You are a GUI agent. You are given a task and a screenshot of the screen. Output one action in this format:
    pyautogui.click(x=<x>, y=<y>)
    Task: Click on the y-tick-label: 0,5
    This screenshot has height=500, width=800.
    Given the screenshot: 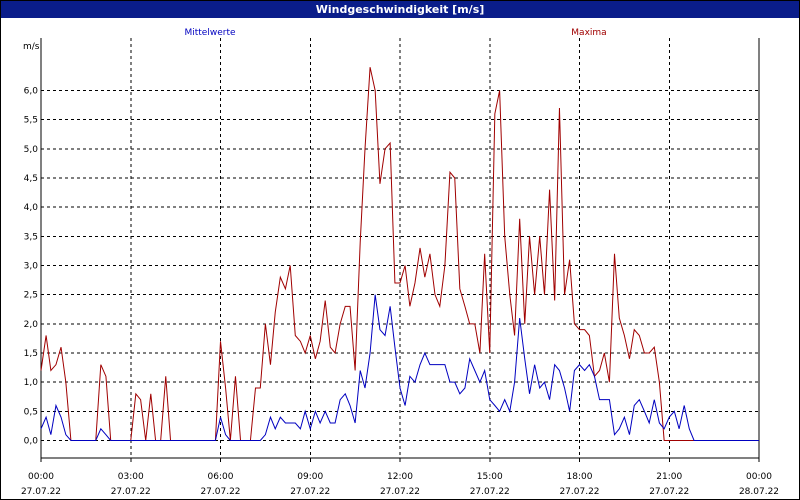 What is the action you would take?
    pyautogui.click(x=31, y=412)
    